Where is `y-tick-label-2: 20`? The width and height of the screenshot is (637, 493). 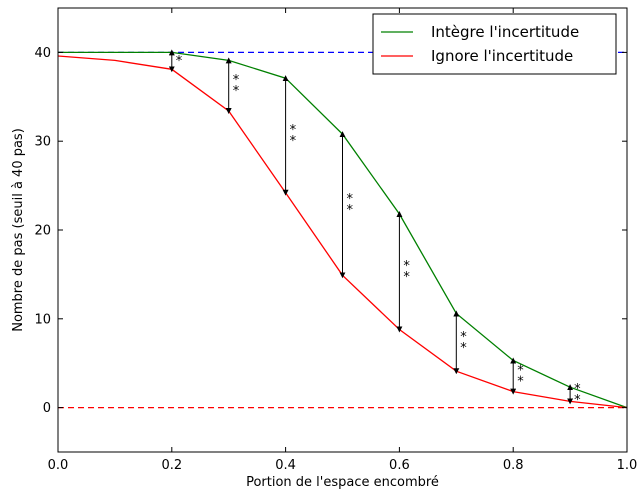 y-tick-label-2: 20 is located at coordinates (42, 231).